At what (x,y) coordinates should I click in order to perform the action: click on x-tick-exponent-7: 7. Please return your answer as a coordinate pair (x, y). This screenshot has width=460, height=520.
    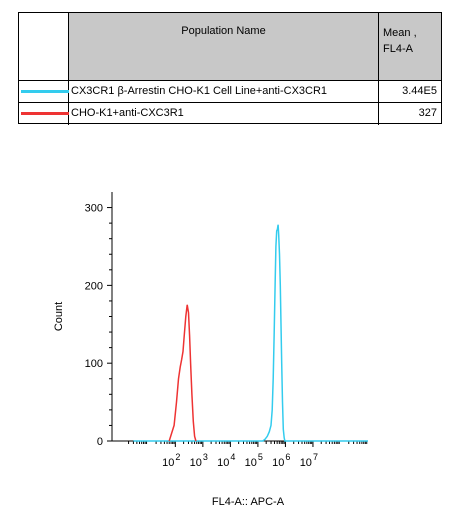
    Looking at the image, I should click on (315, 457).